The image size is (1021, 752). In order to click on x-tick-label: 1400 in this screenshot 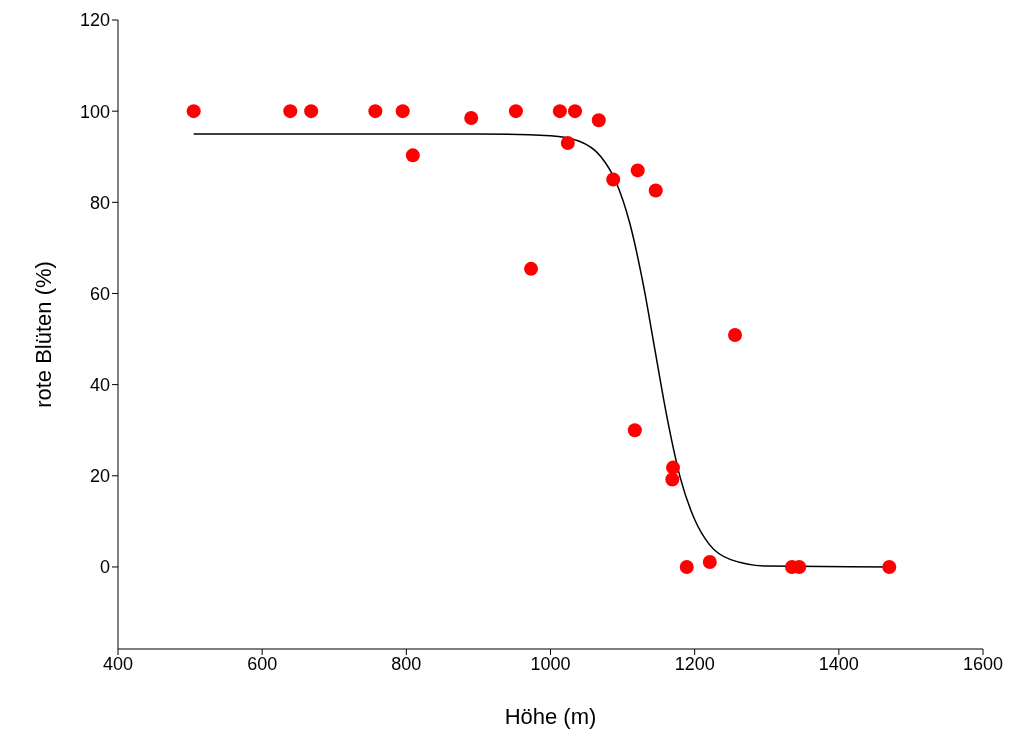, I will do `click(838, 663)`.